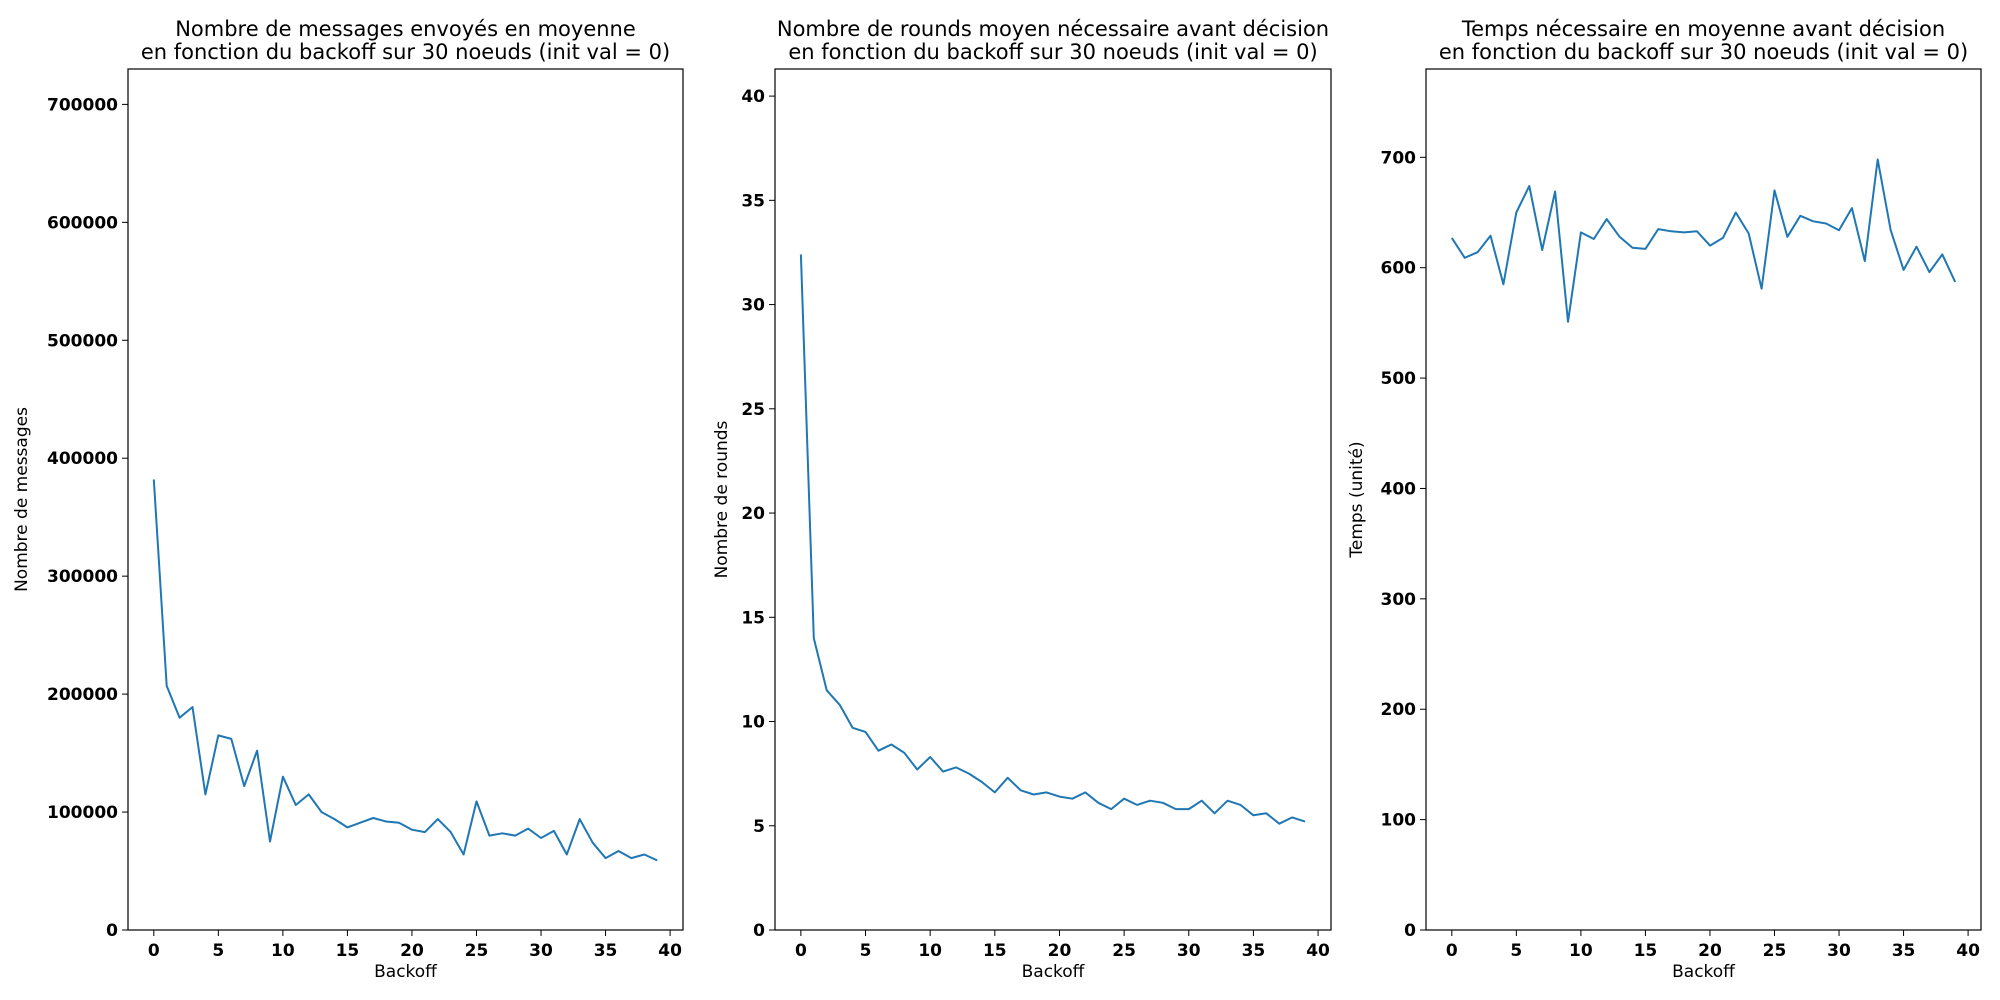 The image size is (2000, 1000). Describe the element at coordinates (753, 723) in the screenshot. I see `y-tick-label: 10` at that location.